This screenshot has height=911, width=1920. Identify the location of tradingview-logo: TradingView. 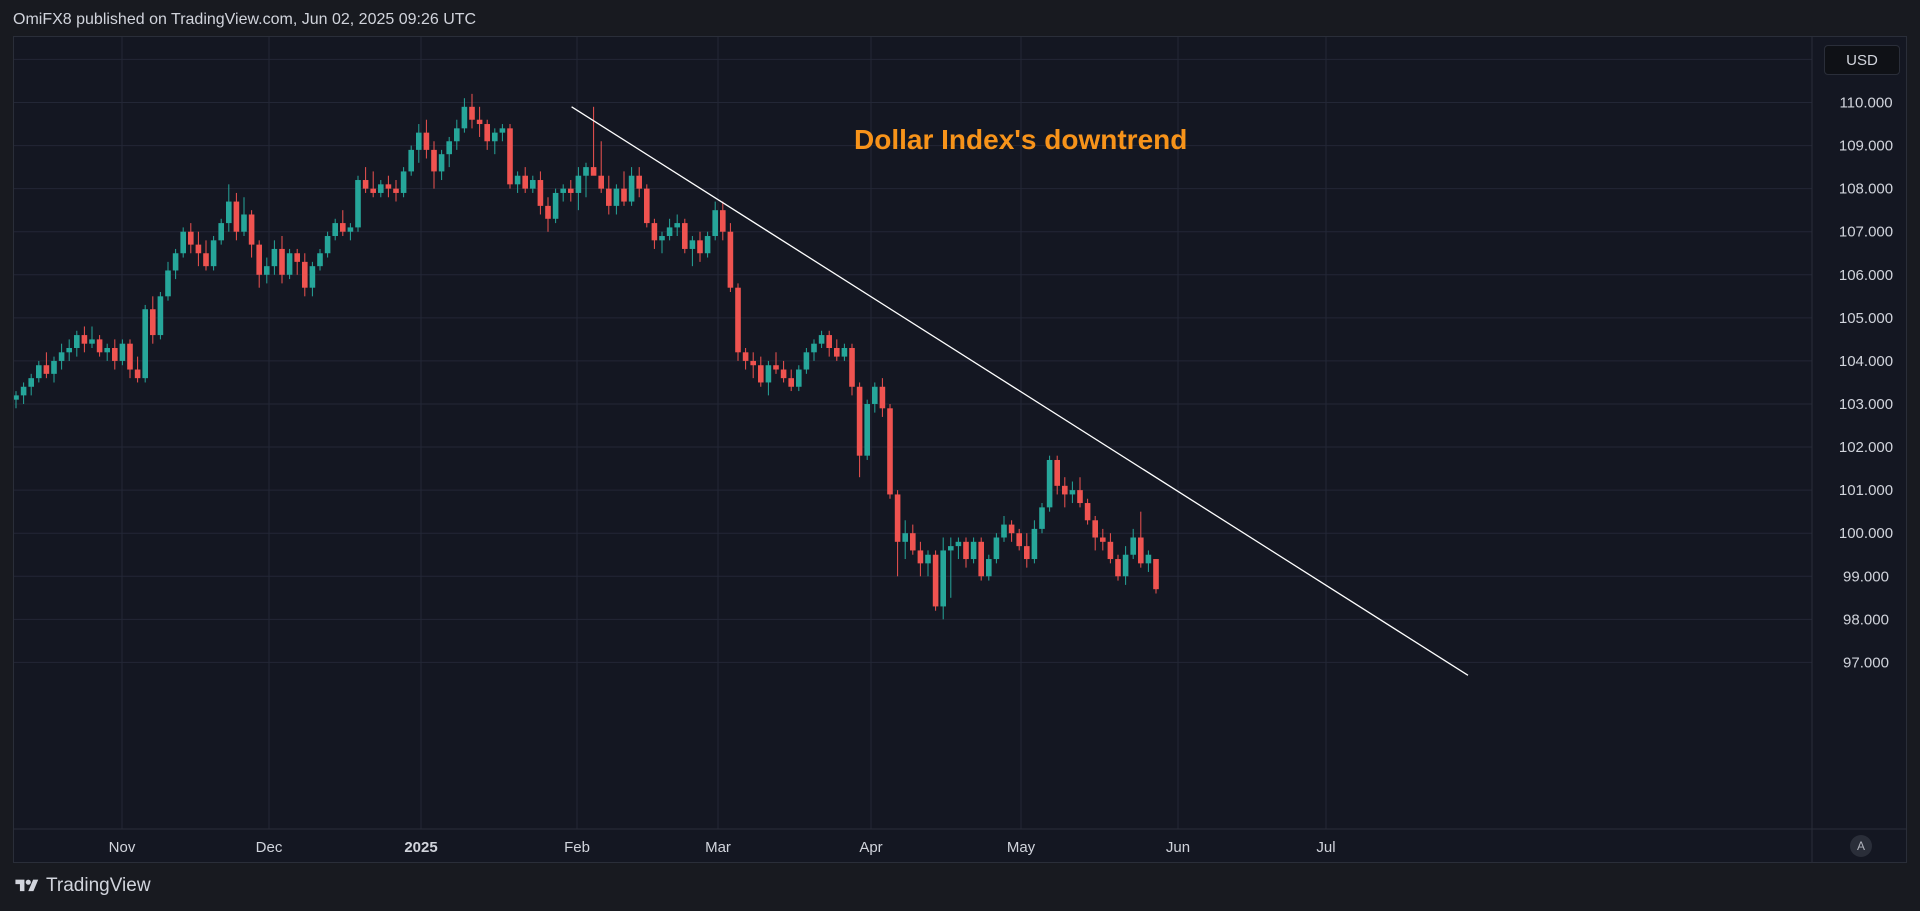
(82, 886).